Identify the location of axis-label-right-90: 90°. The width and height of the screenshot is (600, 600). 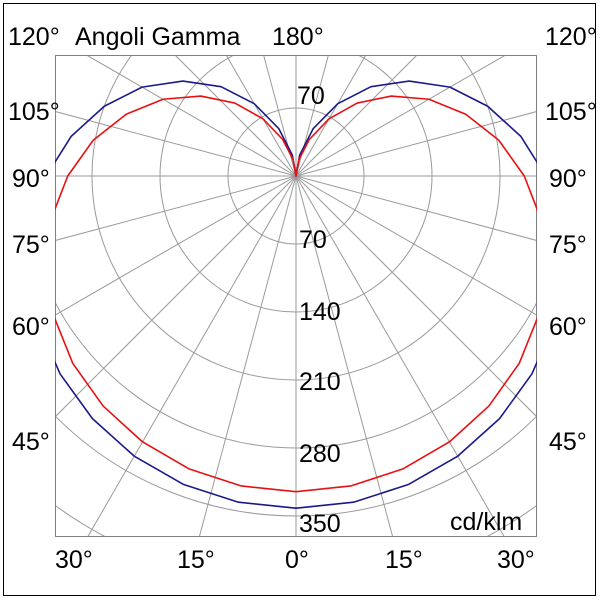
(568, 179).